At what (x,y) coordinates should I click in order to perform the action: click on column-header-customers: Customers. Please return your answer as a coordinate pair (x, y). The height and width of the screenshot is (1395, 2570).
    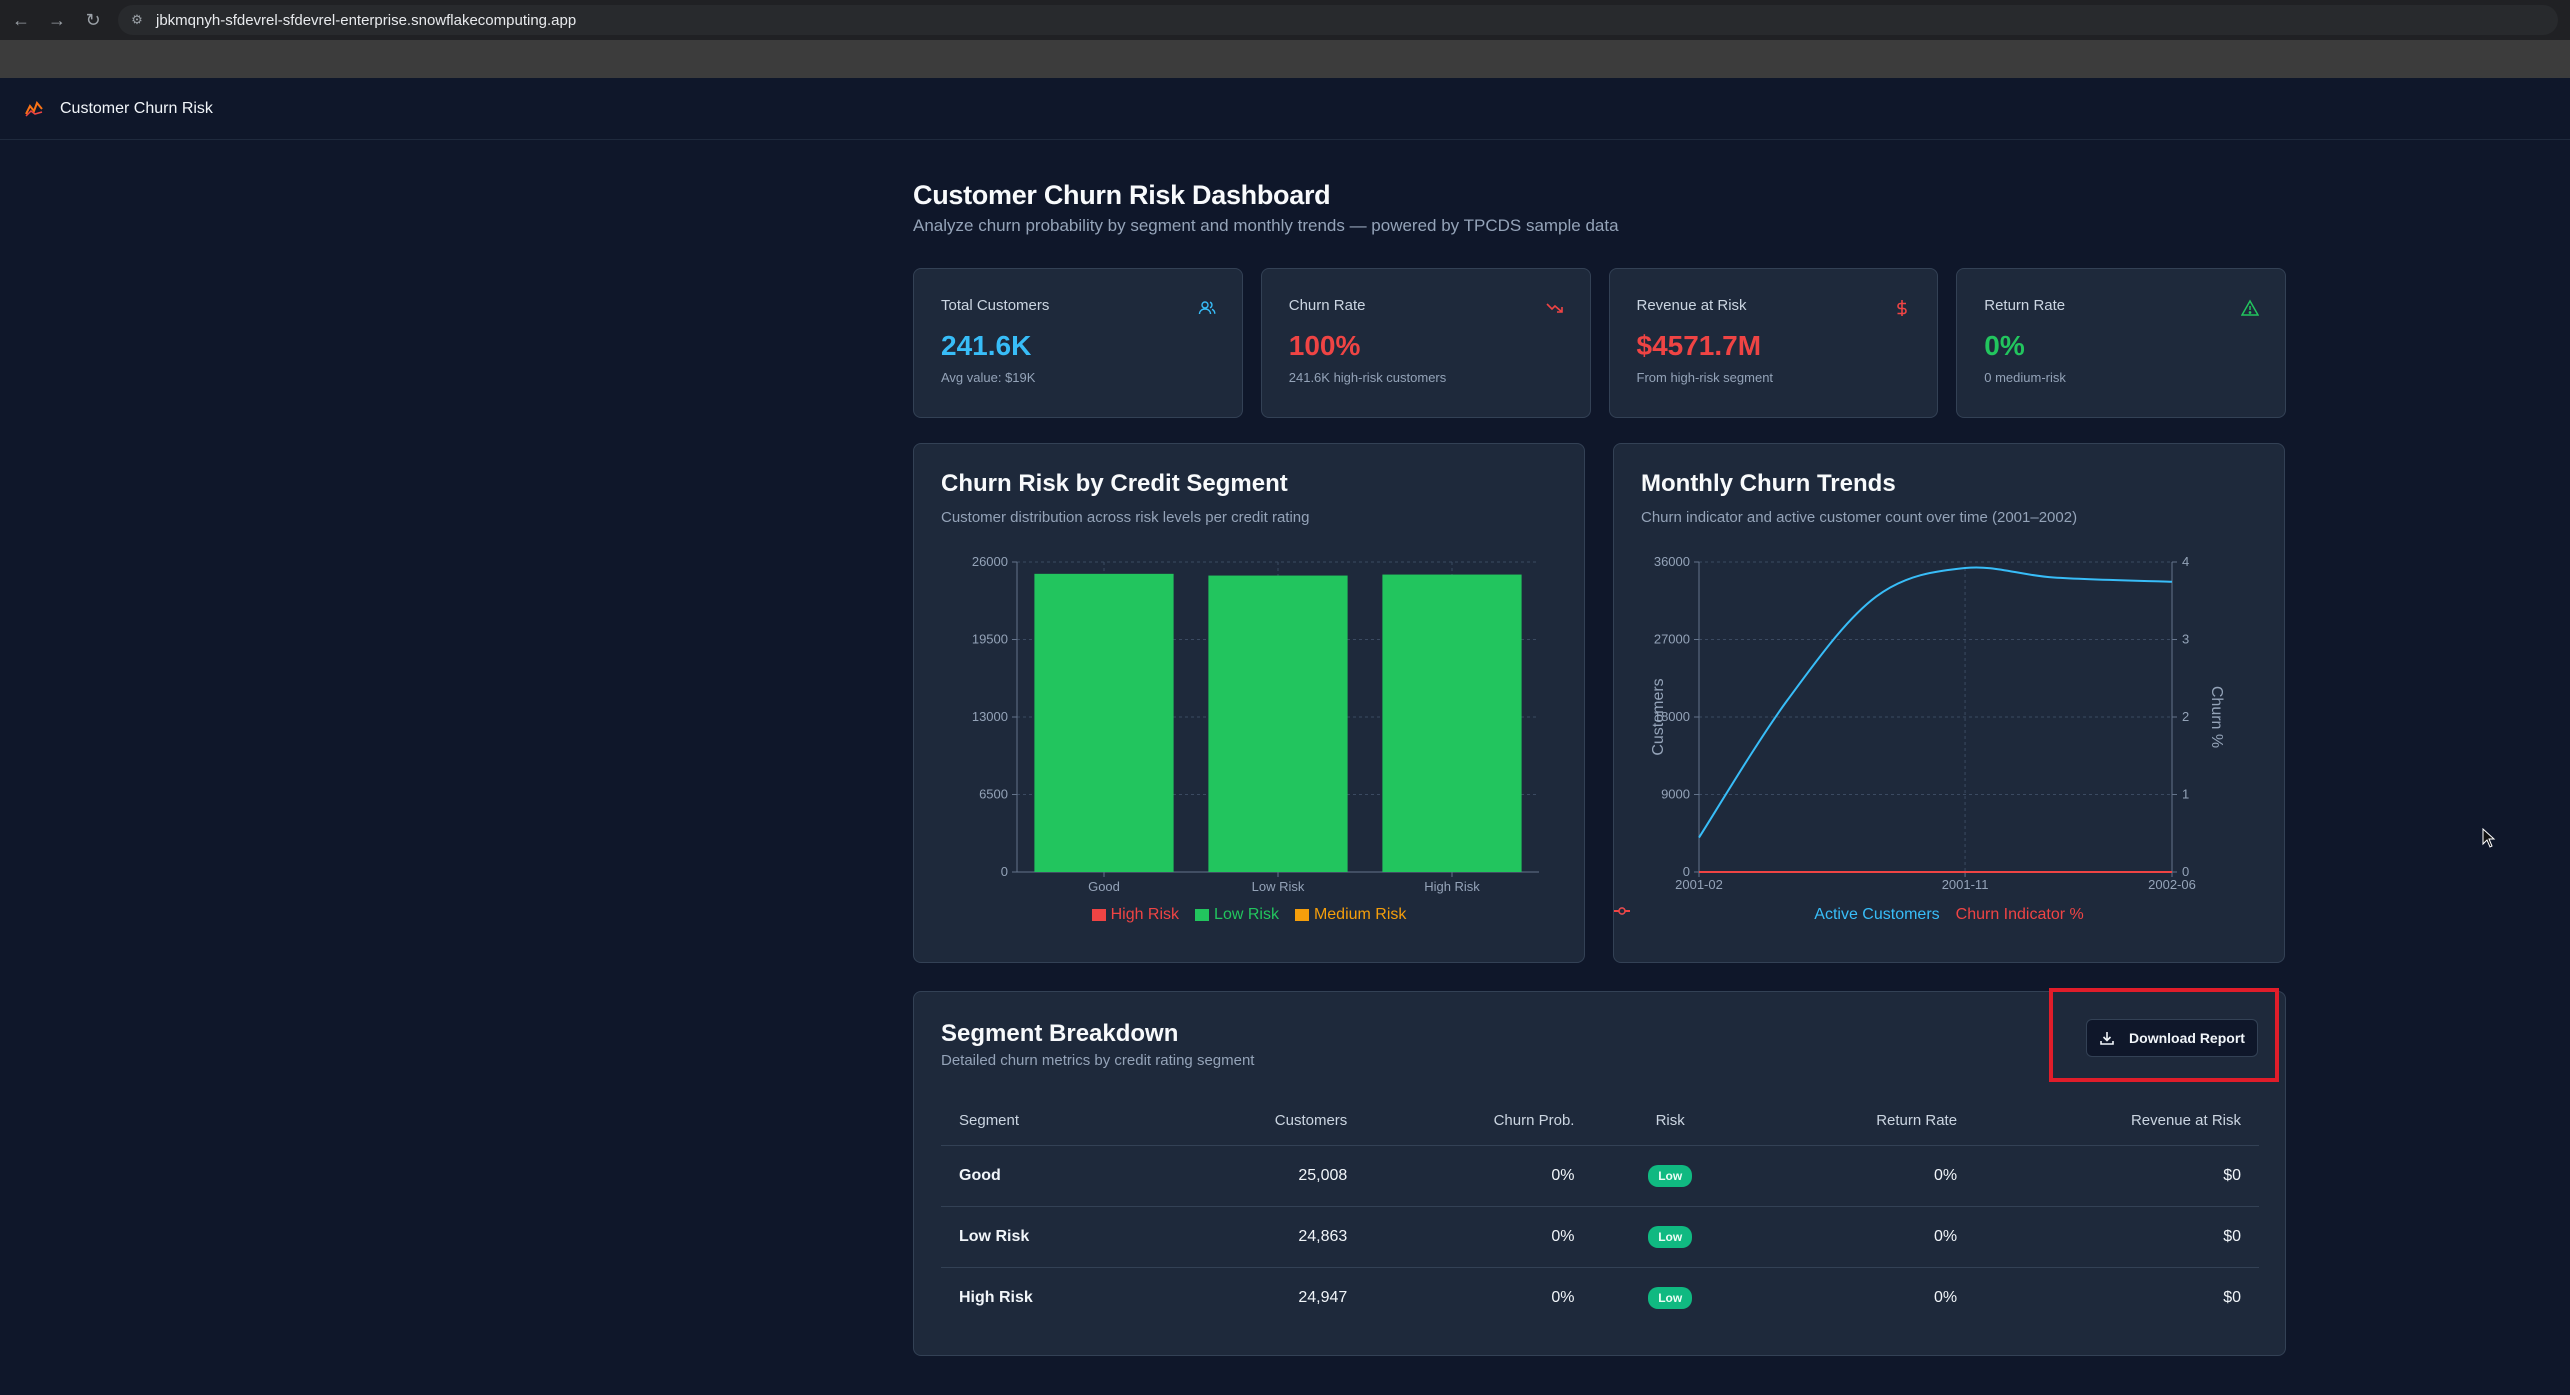
    Looking at the image, I should click on (1260, 1121).